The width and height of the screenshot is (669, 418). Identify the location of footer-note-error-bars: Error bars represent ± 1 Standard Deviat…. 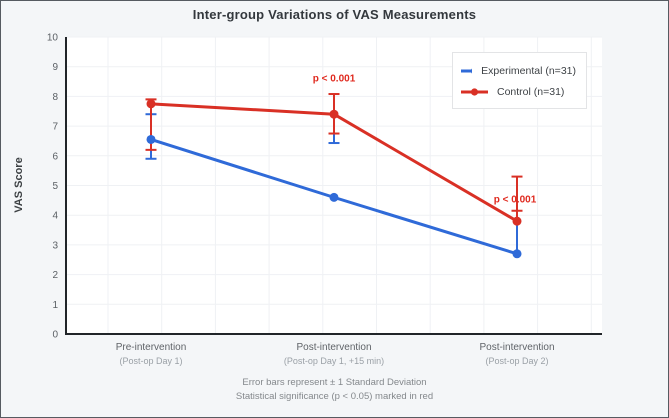
(334, 382).